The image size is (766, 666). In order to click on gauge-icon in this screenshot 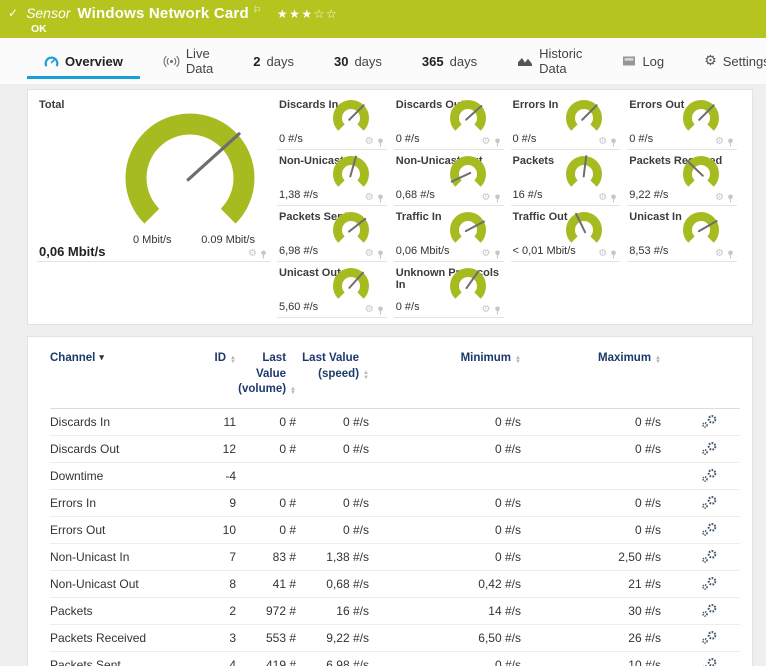, I will do `click(51, 61)`.